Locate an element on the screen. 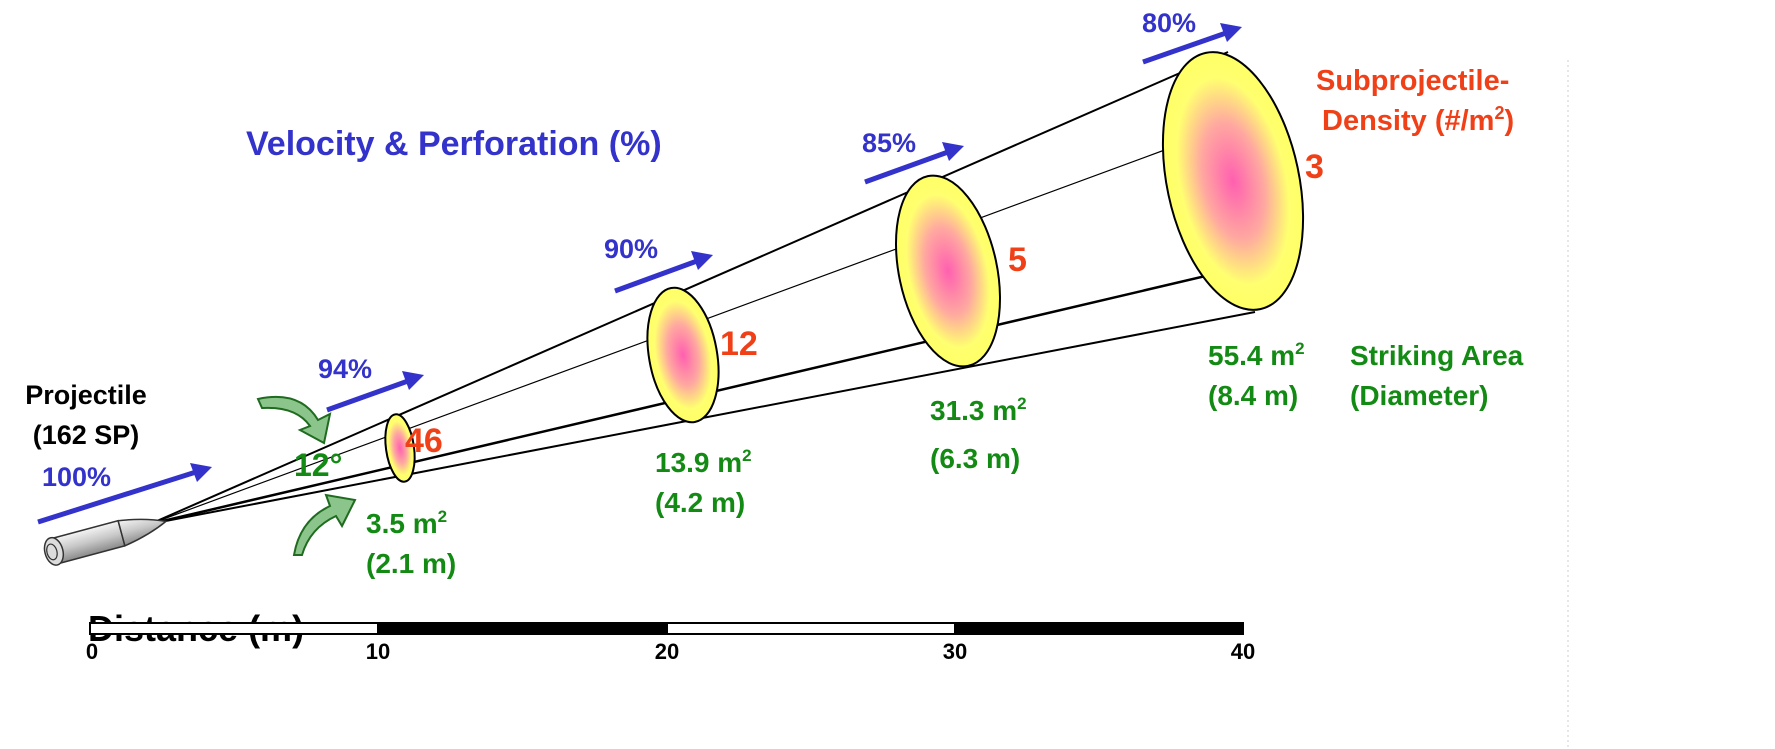  diameter-value-40m: (8.4 m) is located at coordinates (1253, 395).